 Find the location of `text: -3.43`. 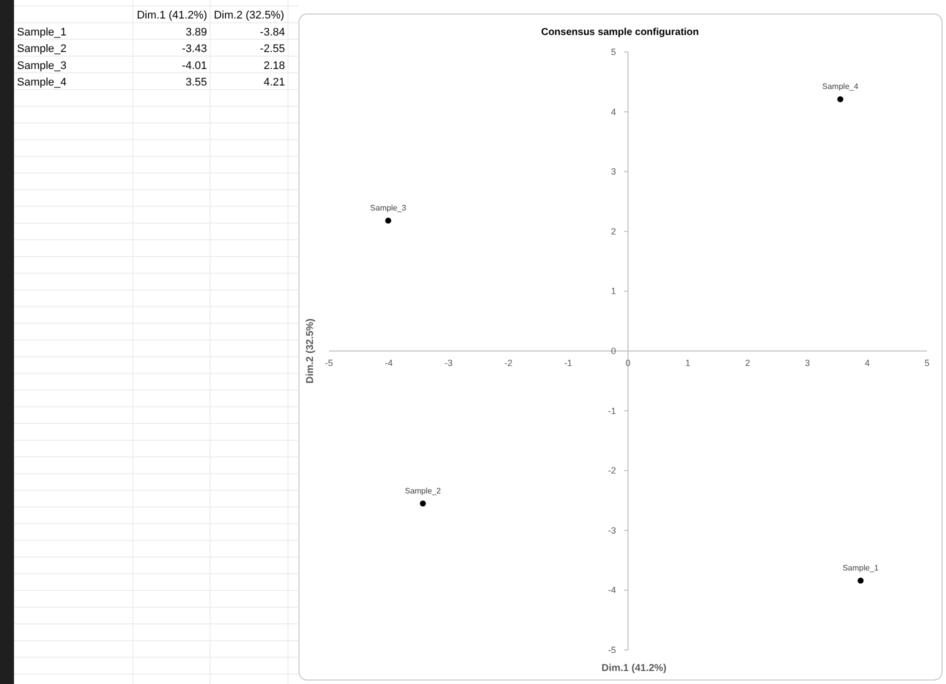

text: -3.43 is located at coordinates (194, 49).